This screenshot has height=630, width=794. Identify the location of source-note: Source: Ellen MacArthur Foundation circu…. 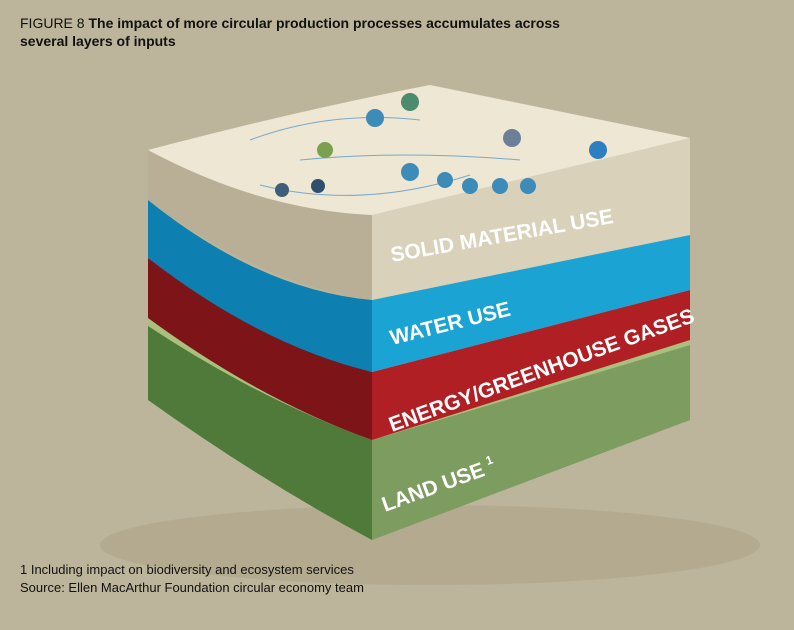
(192, 587).